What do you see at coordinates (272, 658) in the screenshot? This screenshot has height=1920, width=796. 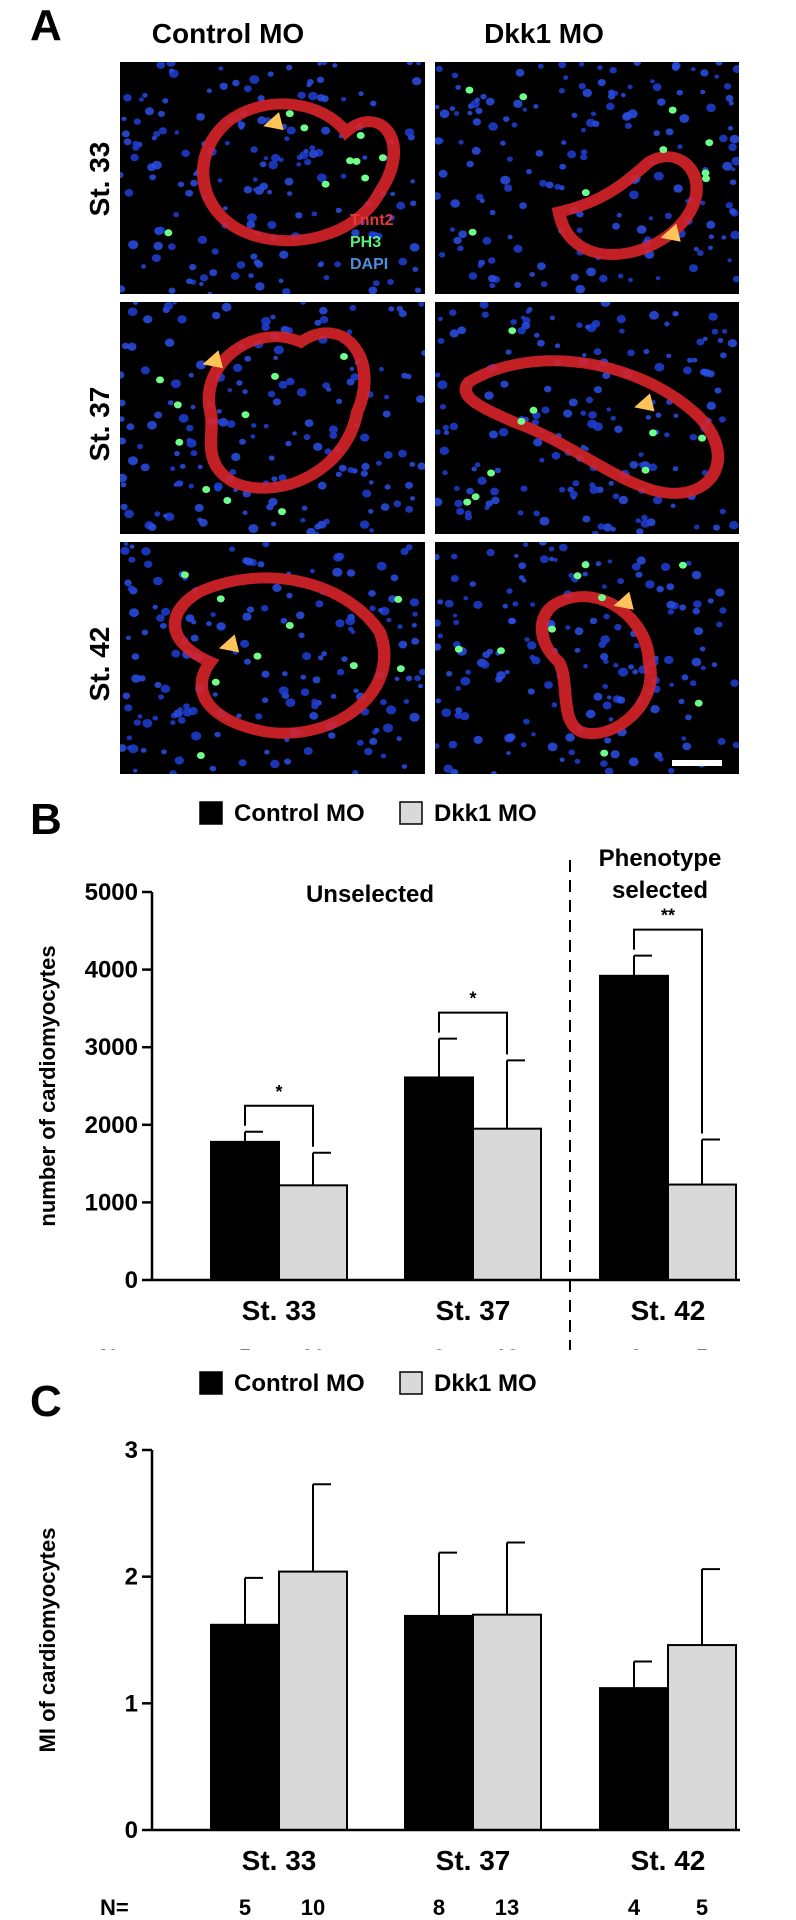 I see `micrograph-st42-control` at bounding box center [272, 658].